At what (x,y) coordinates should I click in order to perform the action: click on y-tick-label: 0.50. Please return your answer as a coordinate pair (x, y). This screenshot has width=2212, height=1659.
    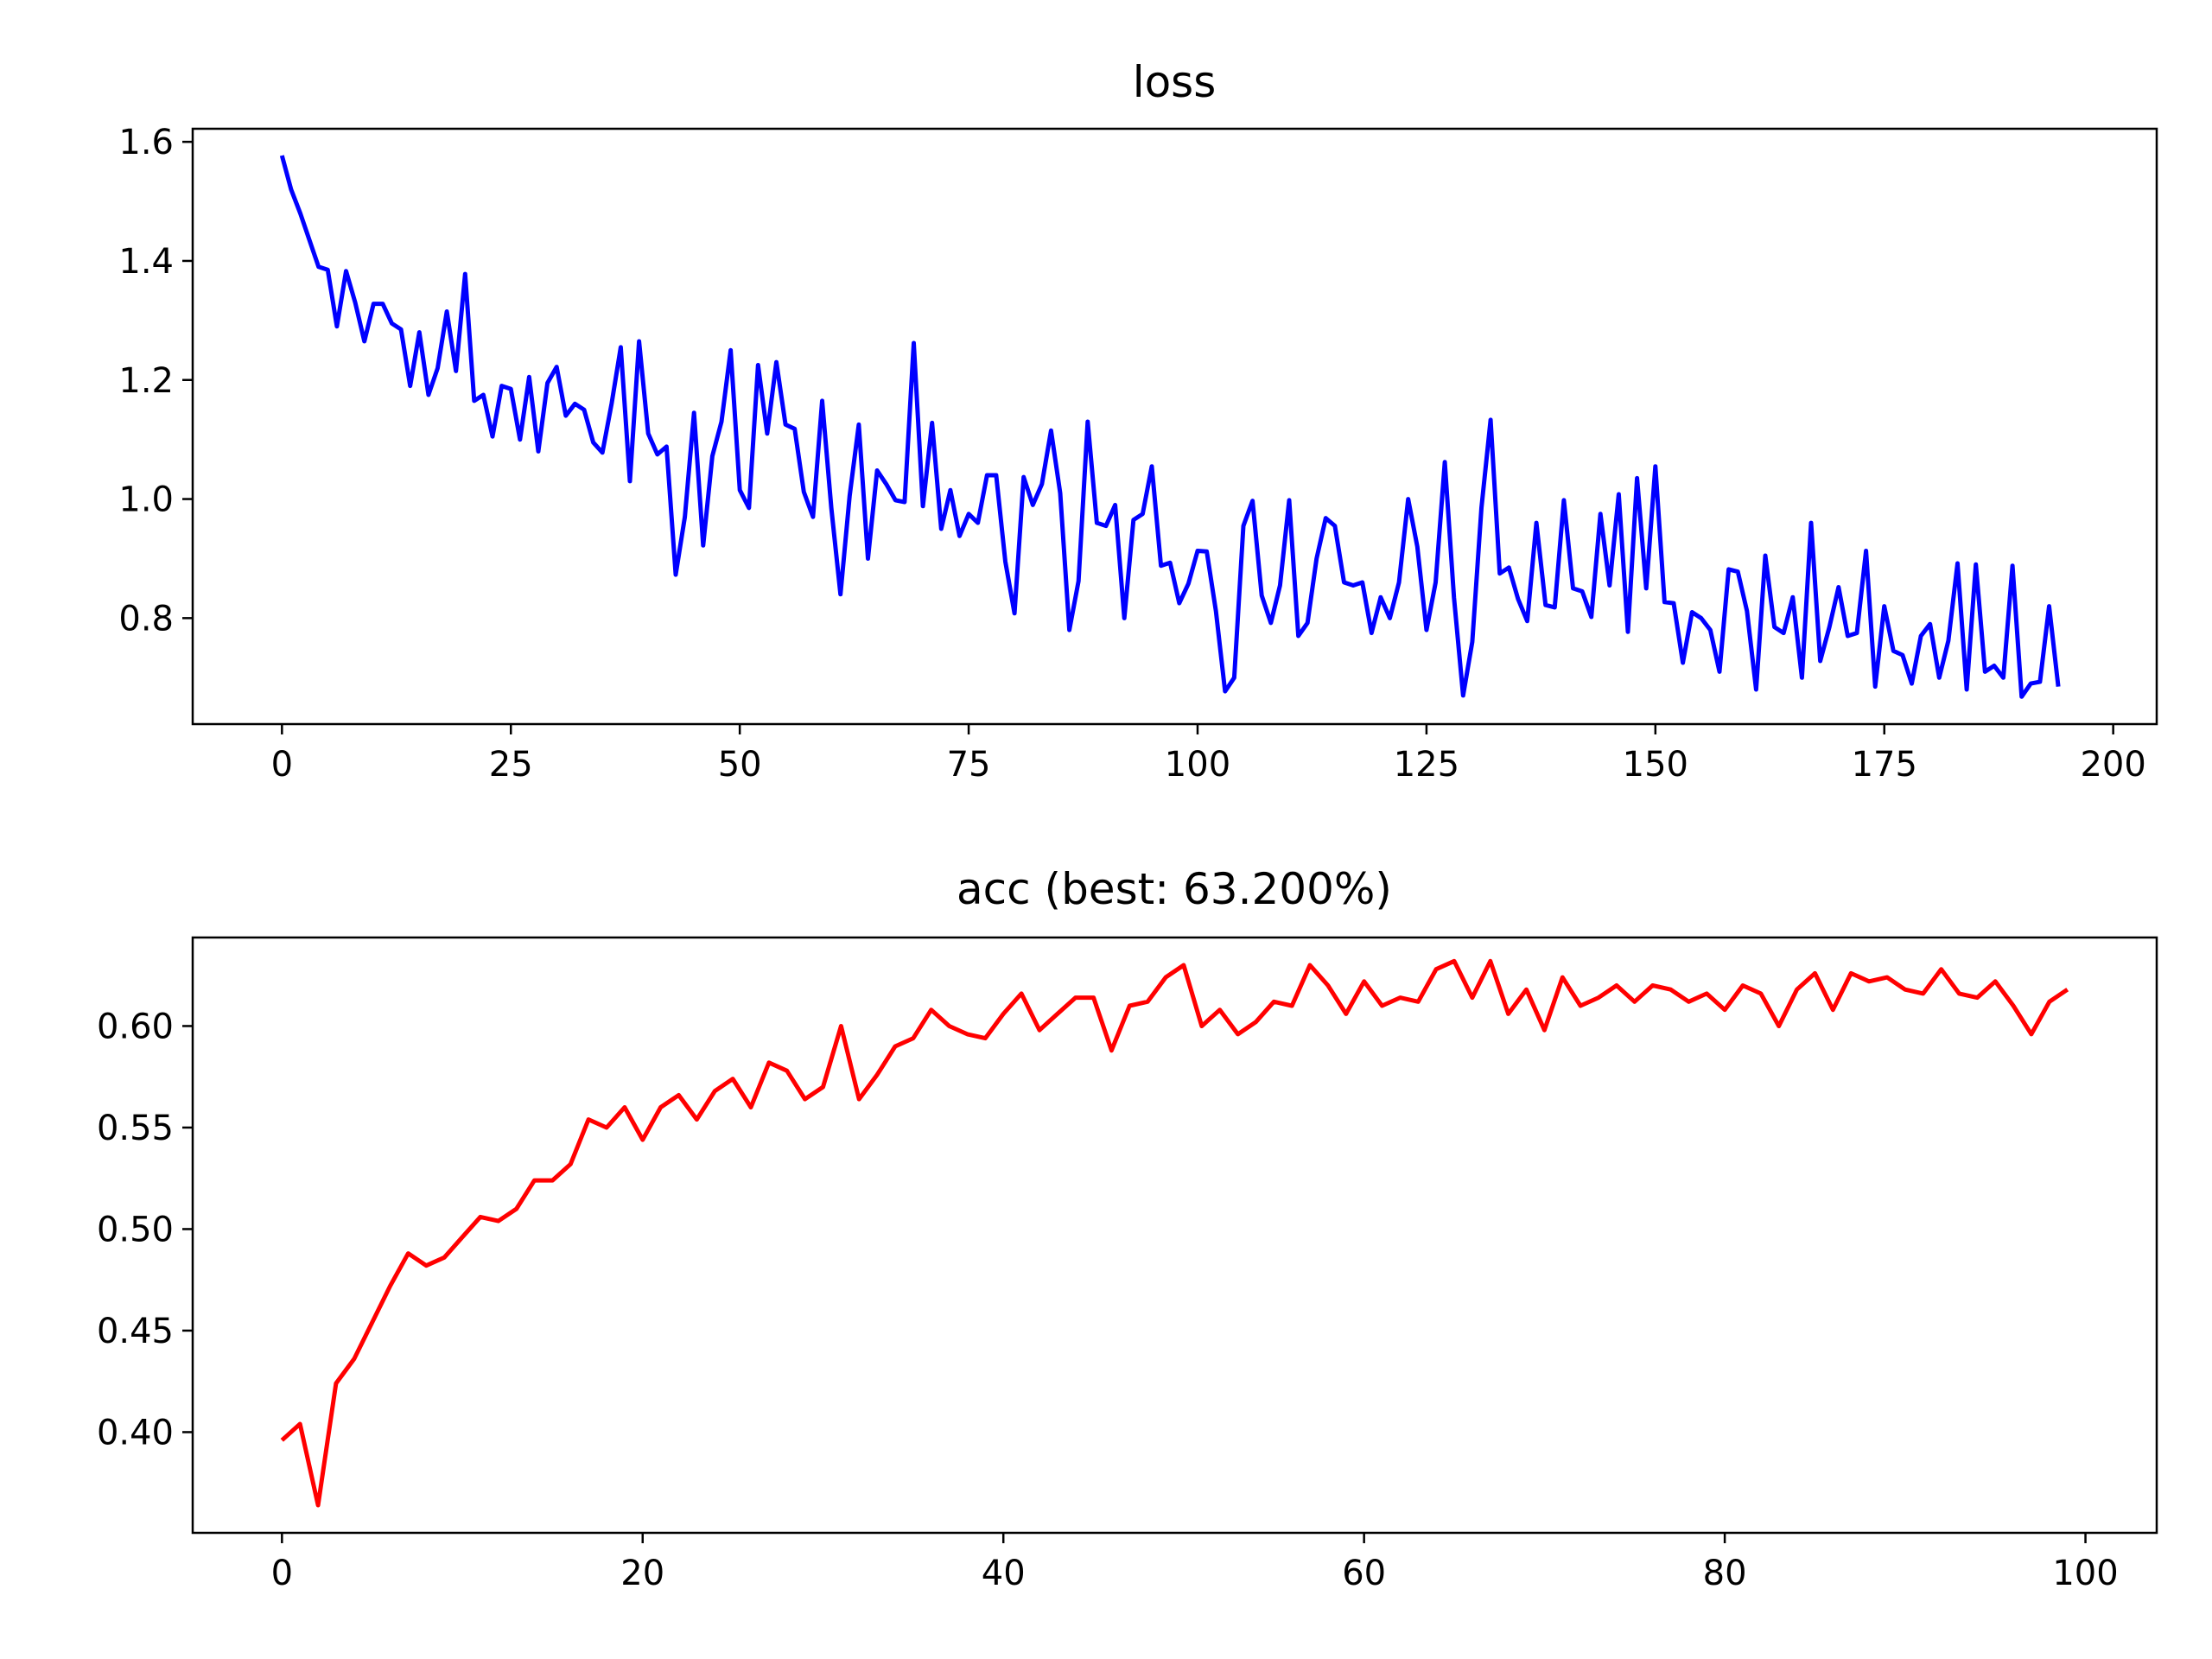
    Looking at the image, I should click on (135, 1229).